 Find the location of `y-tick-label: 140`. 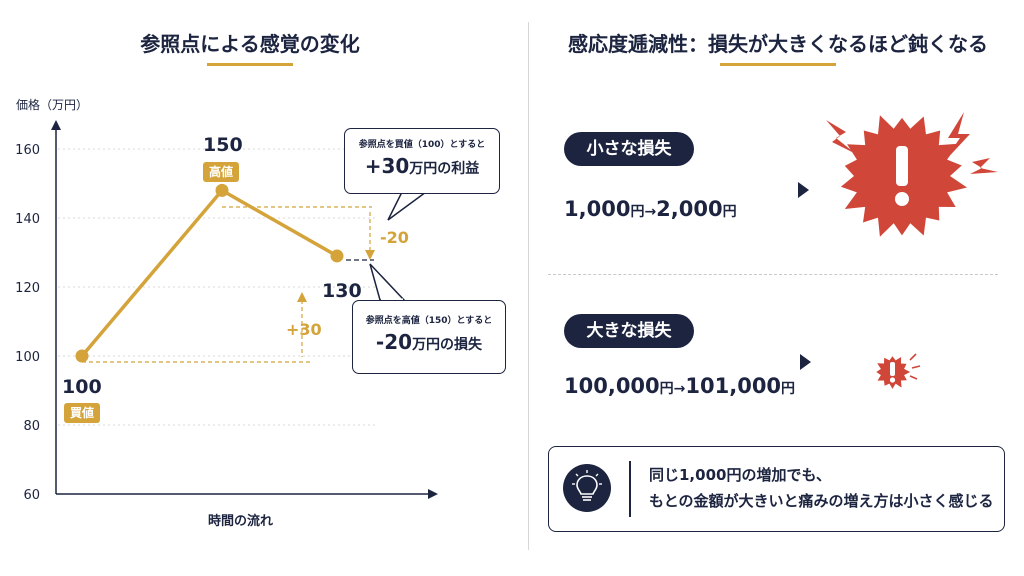

y-tick-label: 140 is located at coordinates (27, 219).